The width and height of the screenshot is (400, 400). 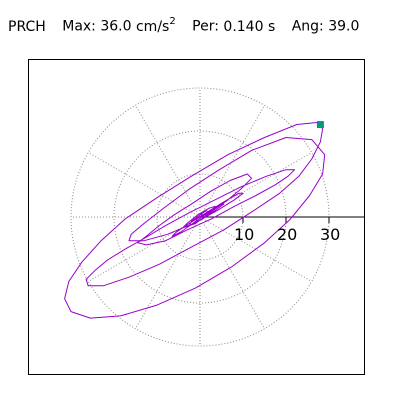 What do you see at coordinates (244, 234) in the screenshot?
I see `tick-label-10: 10` at bounding box center [244, 234].